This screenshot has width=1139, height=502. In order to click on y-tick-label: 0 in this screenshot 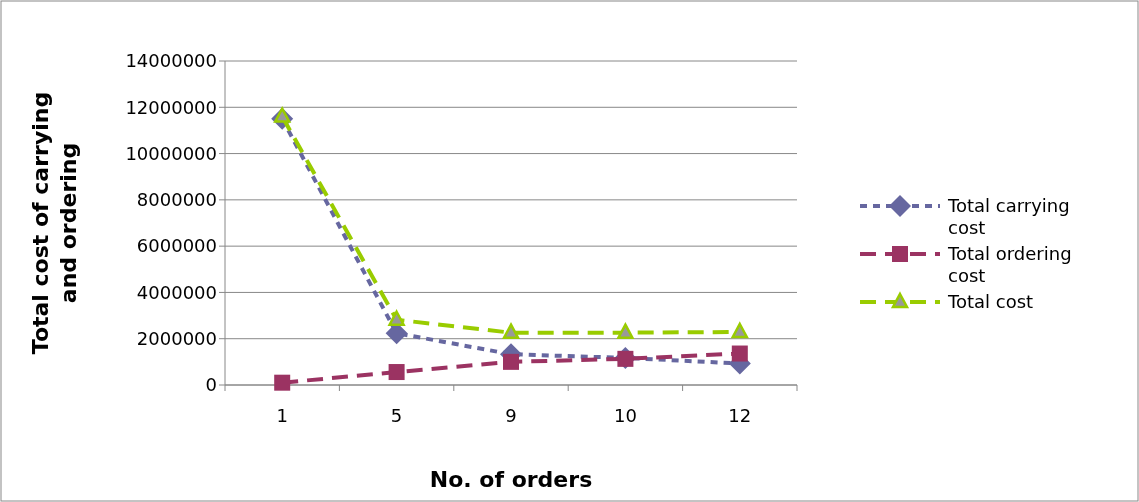, I will do `click(211, 385)`.